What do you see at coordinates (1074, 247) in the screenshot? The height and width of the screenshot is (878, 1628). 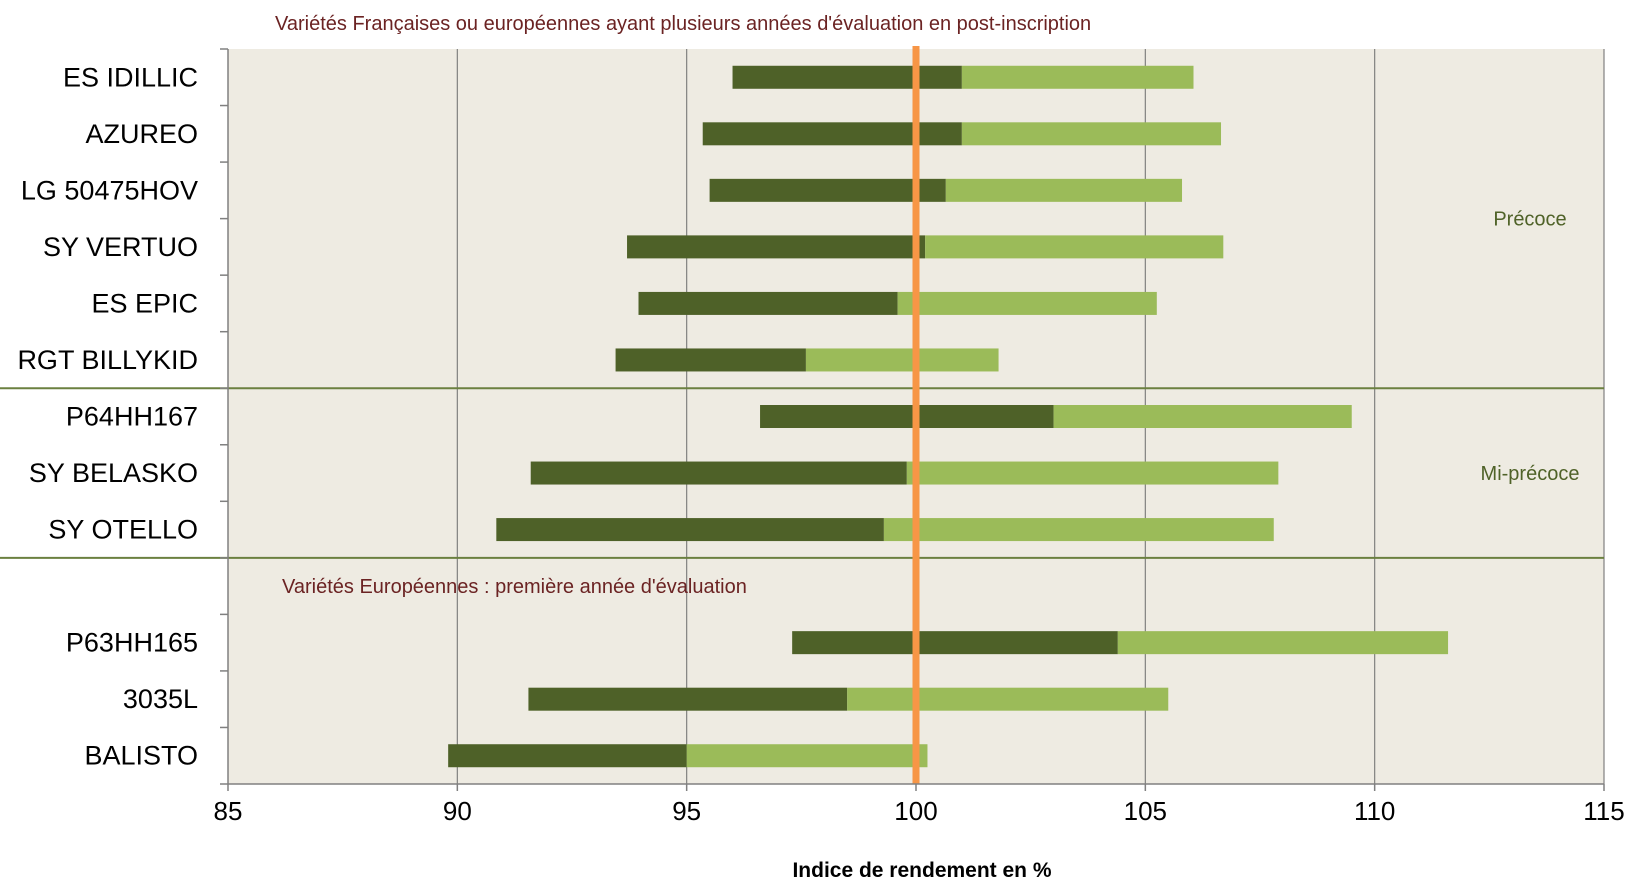 I see `bar-series2-row3` at bounding box center [1074, 247].